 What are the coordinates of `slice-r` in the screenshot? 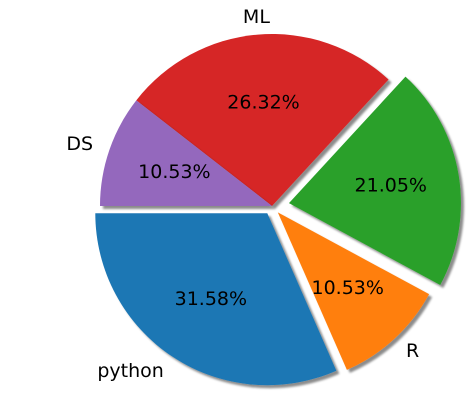 It's located at (353, 291).